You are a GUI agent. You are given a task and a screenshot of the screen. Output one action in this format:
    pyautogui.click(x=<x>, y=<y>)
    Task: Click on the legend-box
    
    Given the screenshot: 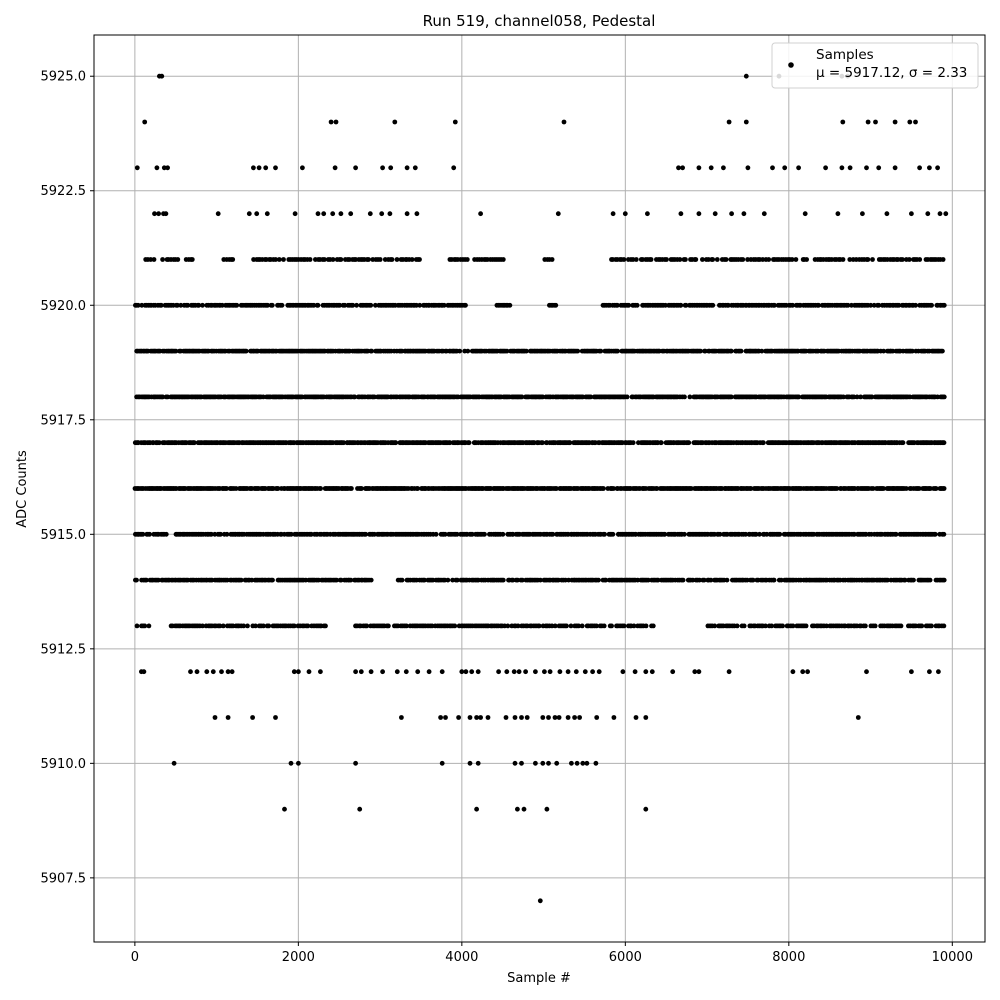 What is the action you would take?
    pyautogui.click(x=875, y=65)
    